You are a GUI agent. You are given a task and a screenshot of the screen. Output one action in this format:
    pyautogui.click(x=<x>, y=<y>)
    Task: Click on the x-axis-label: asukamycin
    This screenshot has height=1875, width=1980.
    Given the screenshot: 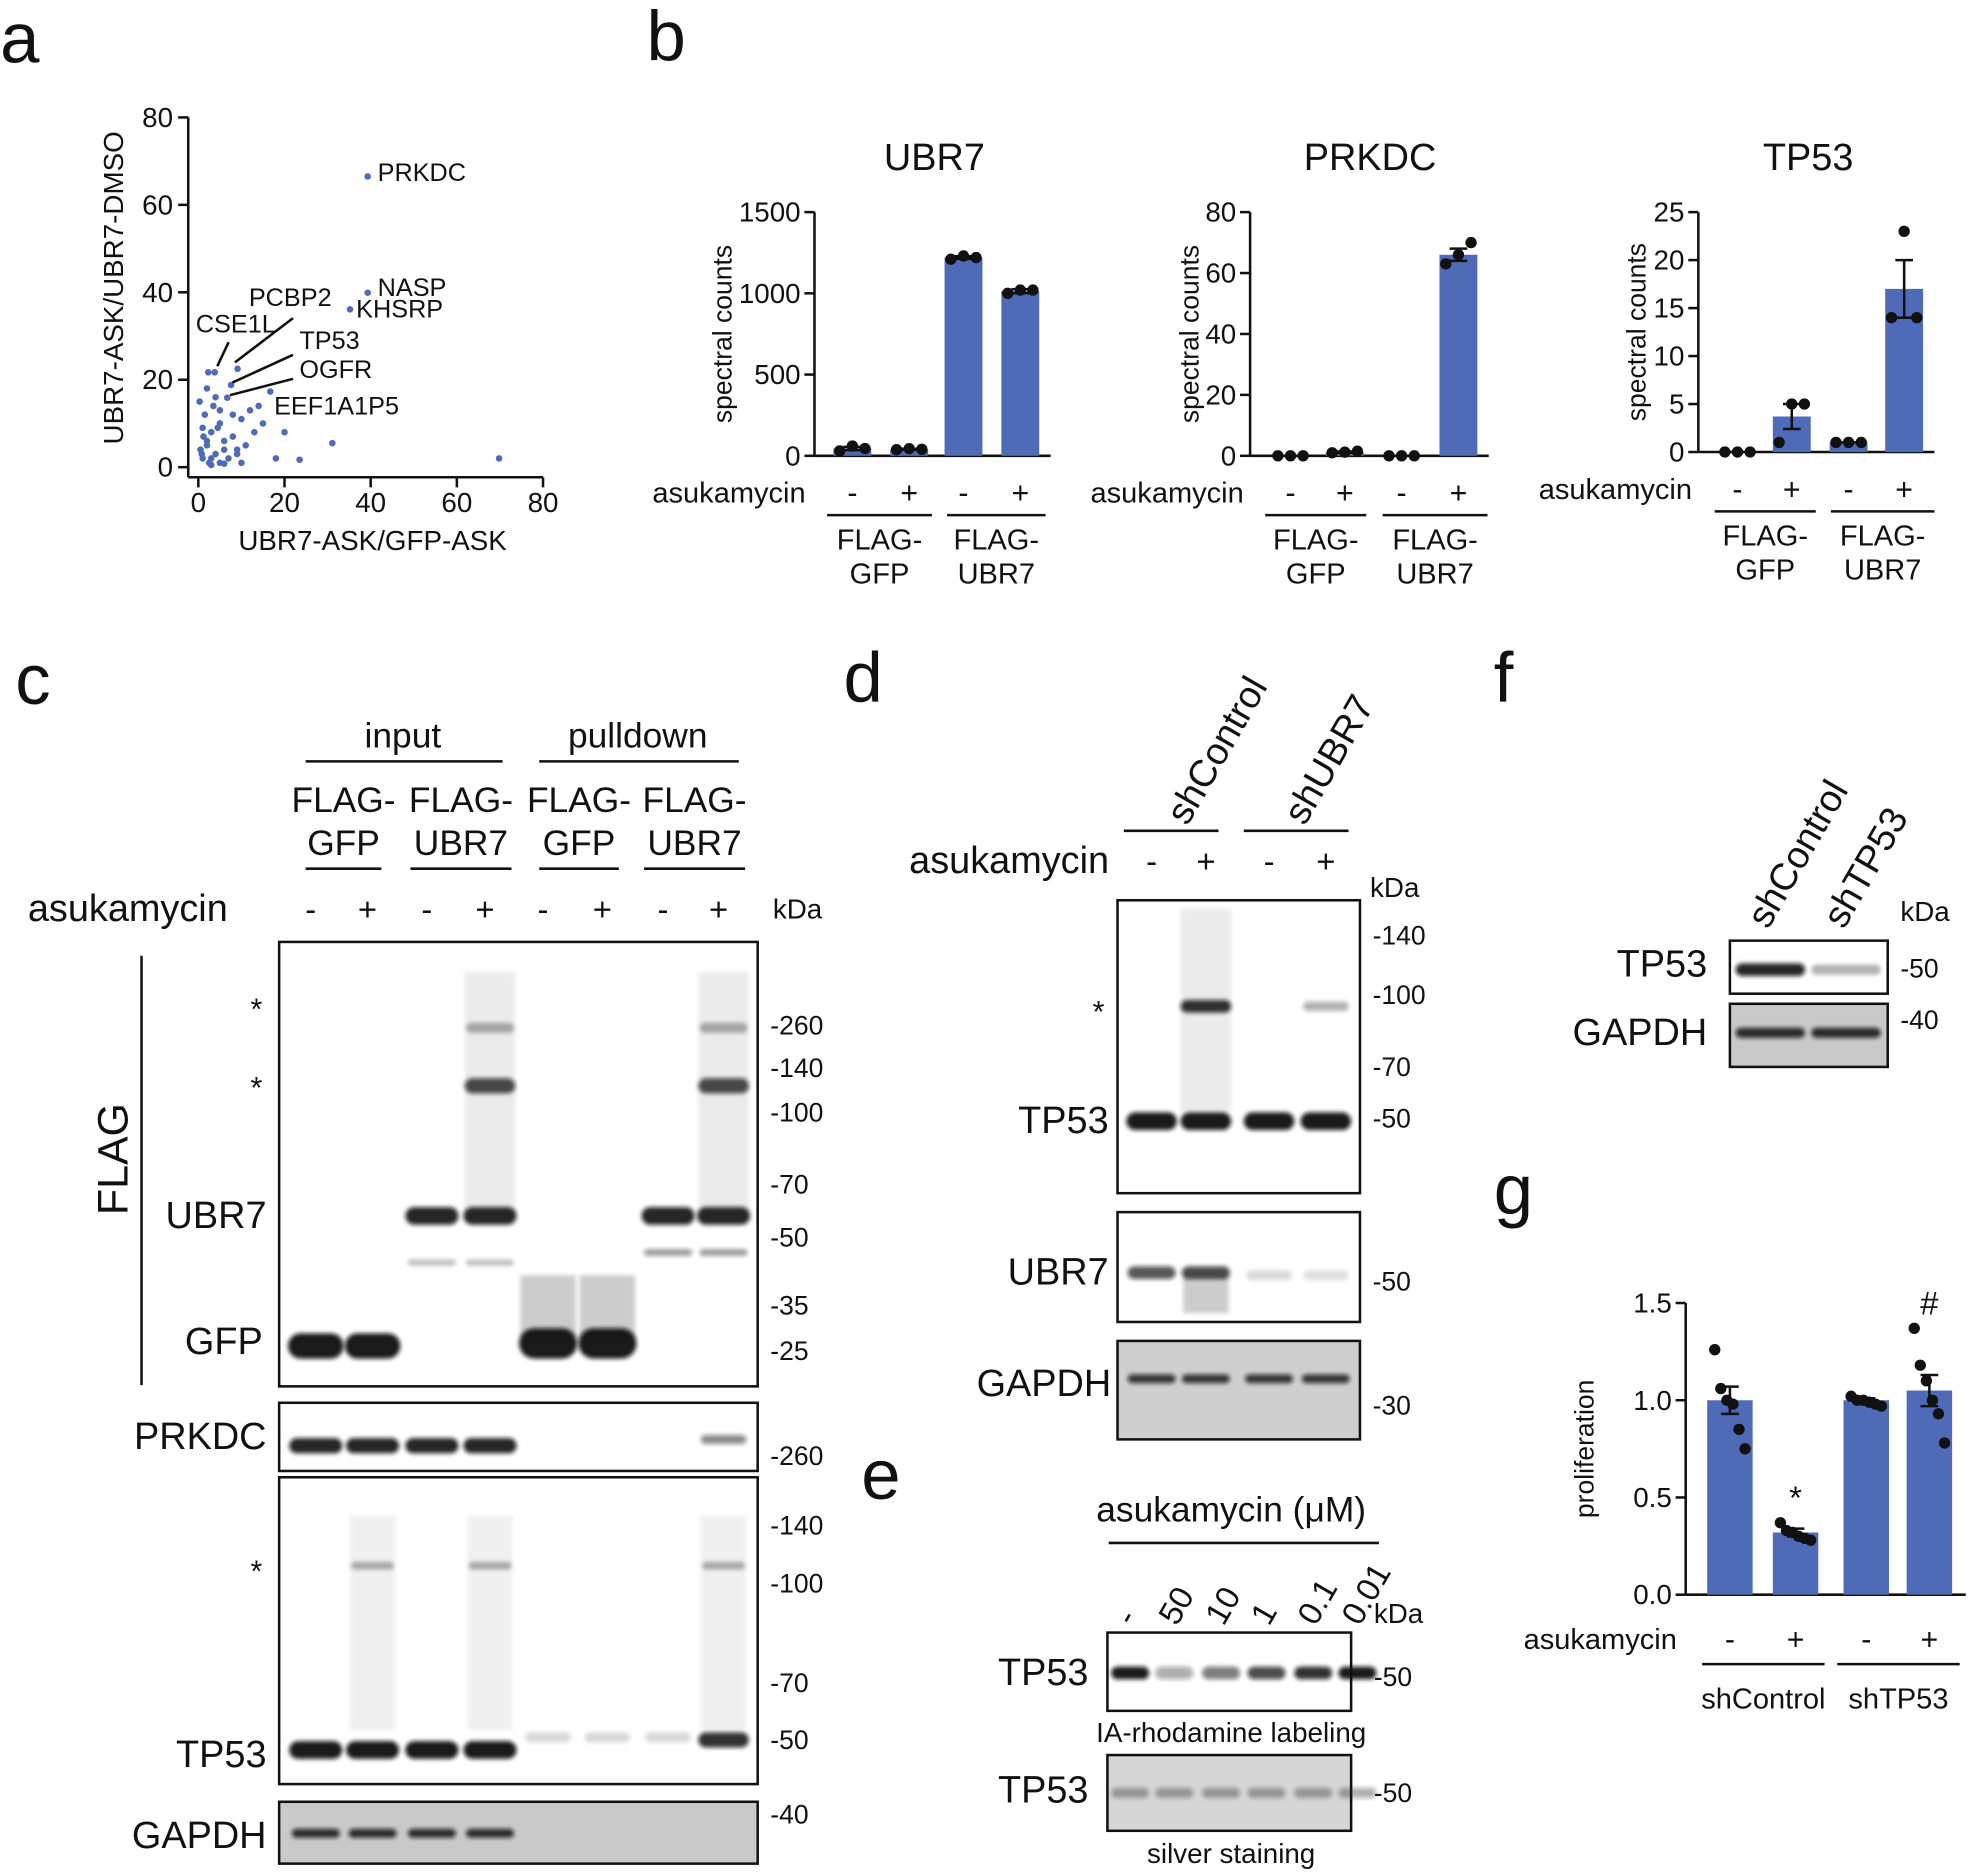 What is the action you would take?
    pyautogui.click(x=728, y=494)
    